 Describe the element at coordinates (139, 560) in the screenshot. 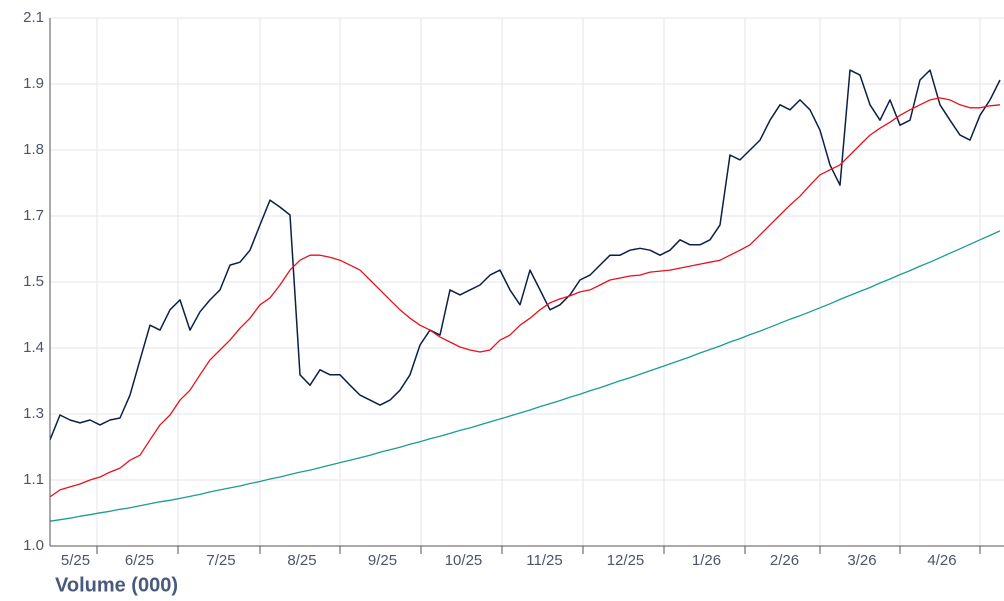

I see `x-tick-label: 6/25` at that location.